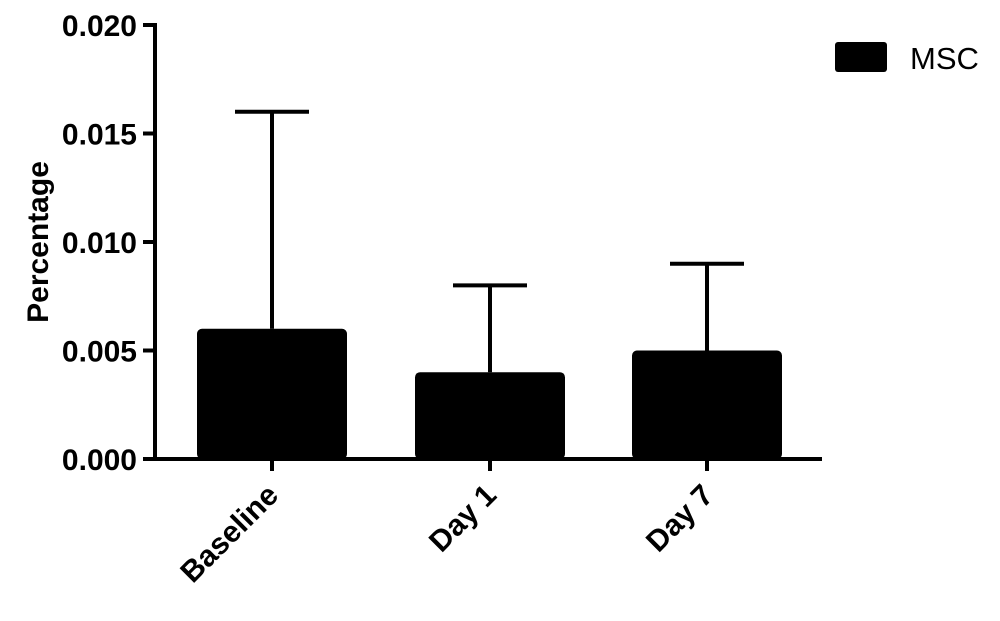 The height and width of the screenshot is (621, 1000). What do you see at coordinates (99, 135) in the screenshot?
I see `y-tick-label: 0.015` at bounding box center [99, 135].